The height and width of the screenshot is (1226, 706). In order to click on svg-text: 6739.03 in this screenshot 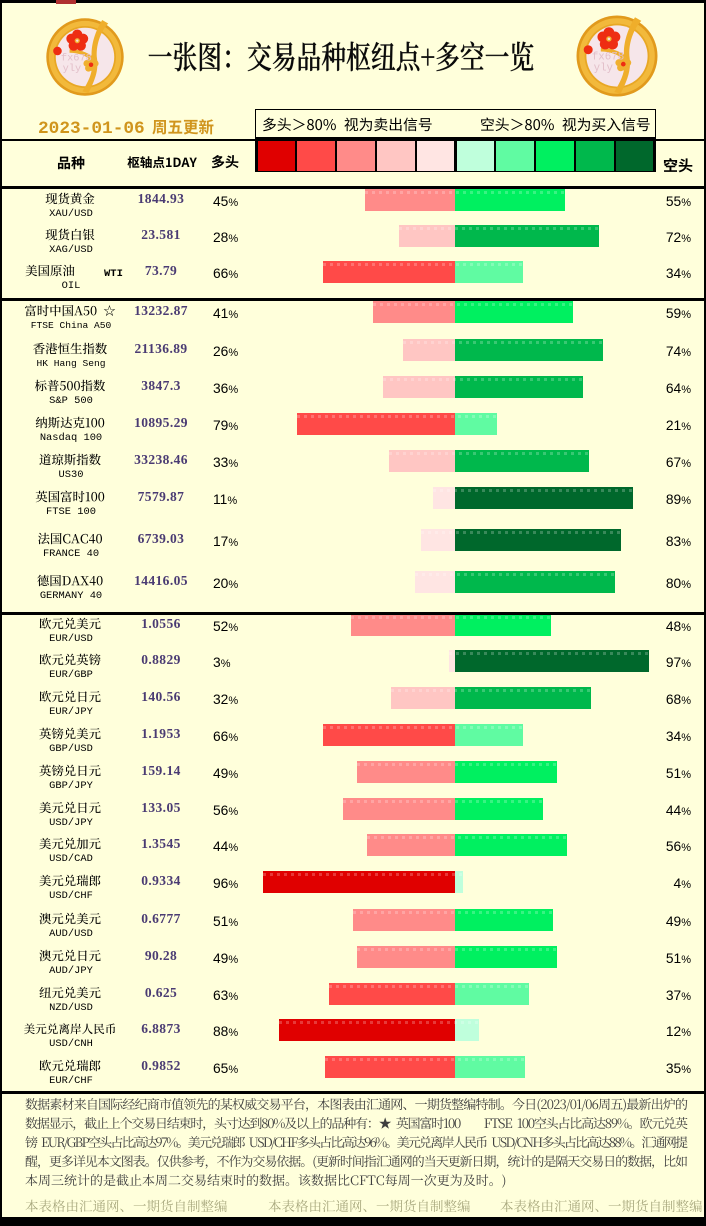, I will do `click(161, 538)`.